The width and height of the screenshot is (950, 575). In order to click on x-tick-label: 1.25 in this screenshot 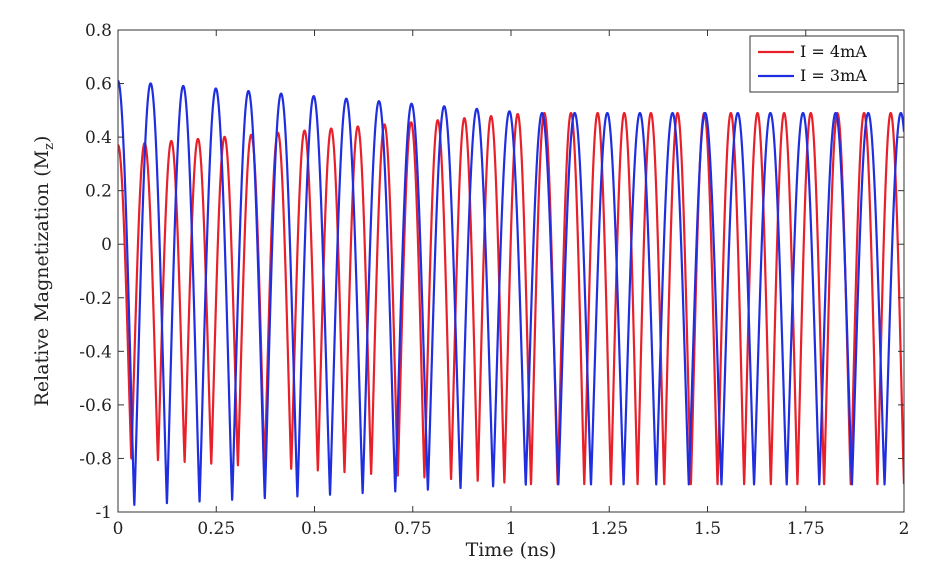, I will do `click(609, 529)`.